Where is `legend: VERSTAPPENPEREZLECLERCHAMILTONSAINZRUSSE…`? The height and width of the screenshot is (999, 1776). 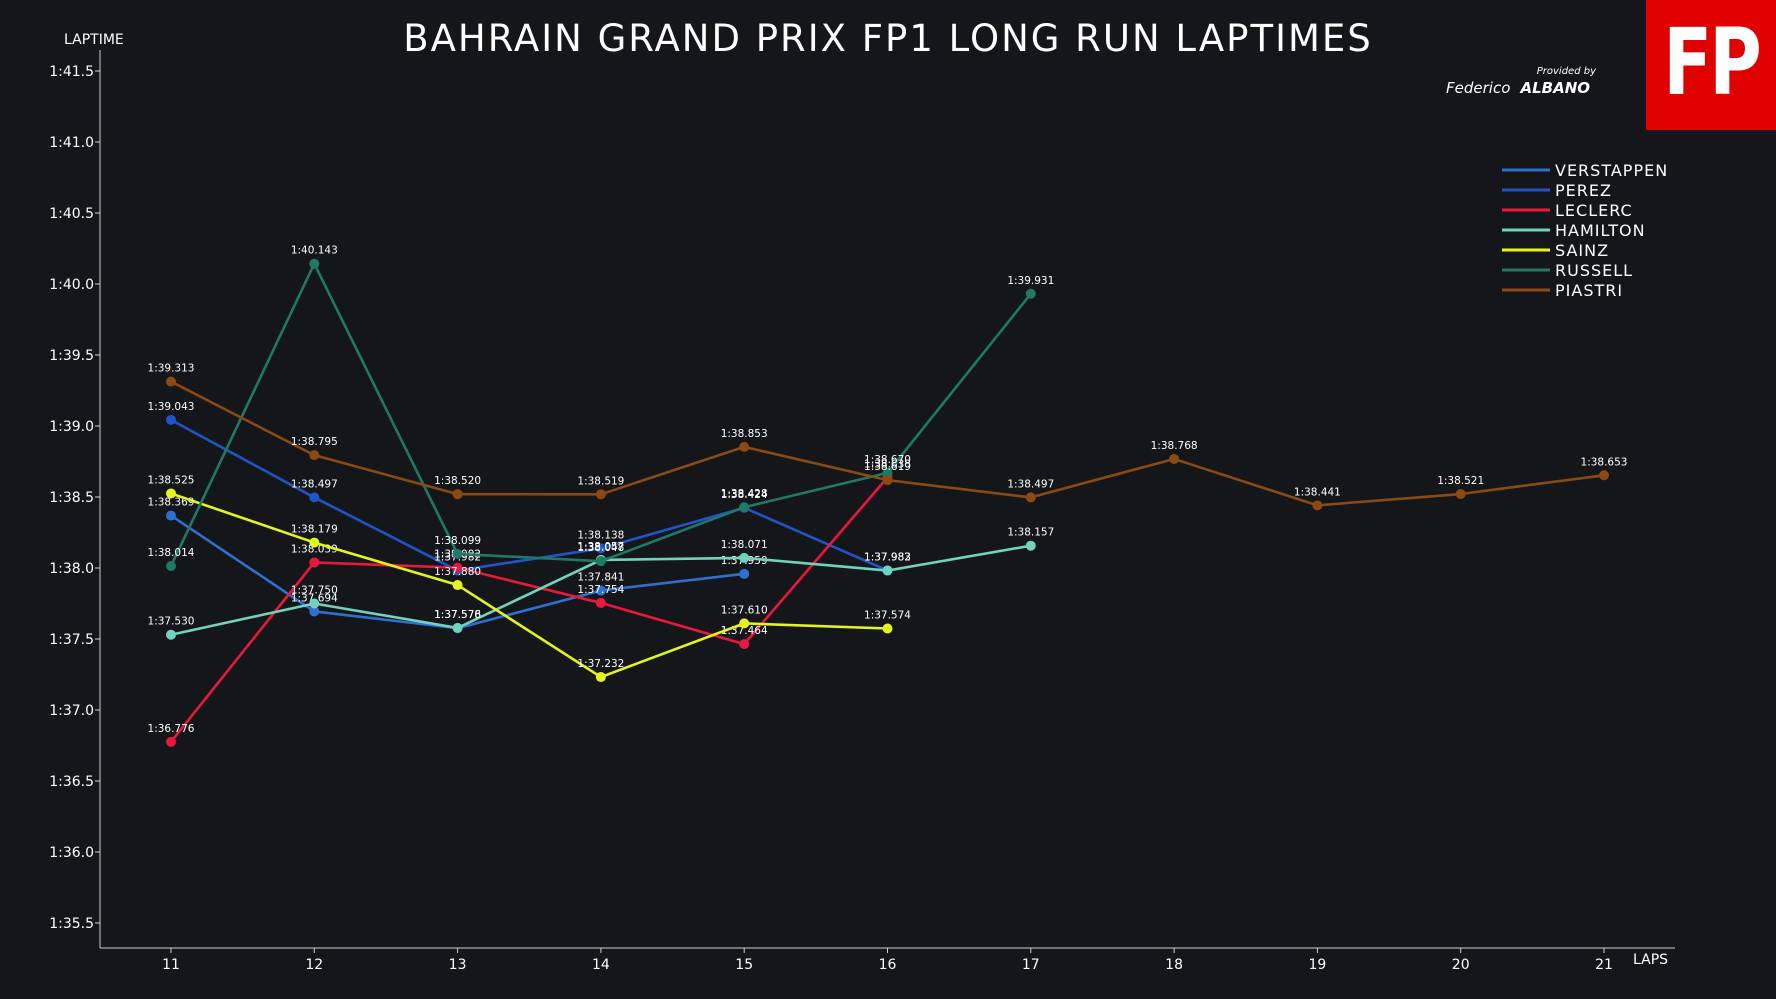 legend: VERSTAPPENPEREZLECLERCHAMILTONSAINZRUSSE… is located at coordinates (1585, 230).